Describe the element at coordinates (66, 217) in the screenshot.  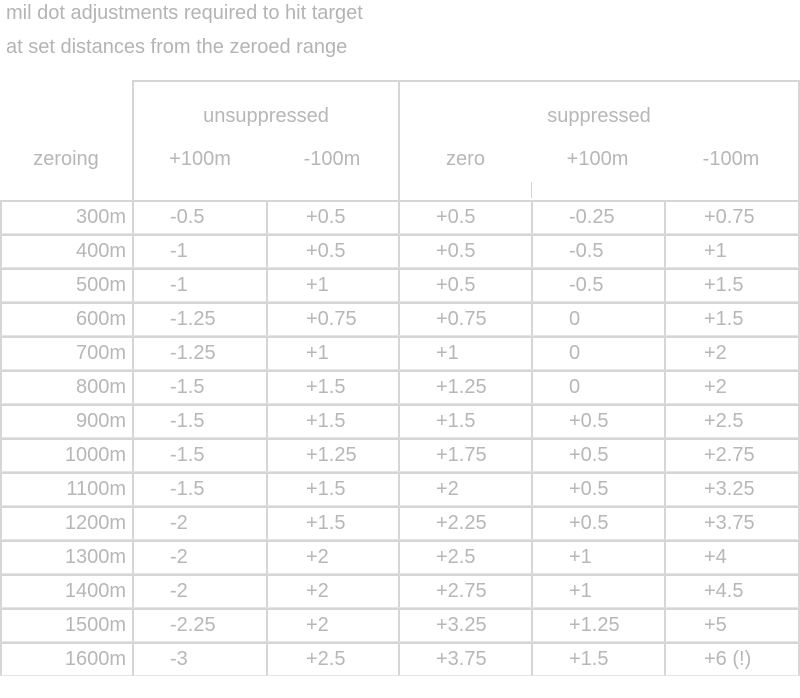
I see `cell-zeroing: 300m` at that location.